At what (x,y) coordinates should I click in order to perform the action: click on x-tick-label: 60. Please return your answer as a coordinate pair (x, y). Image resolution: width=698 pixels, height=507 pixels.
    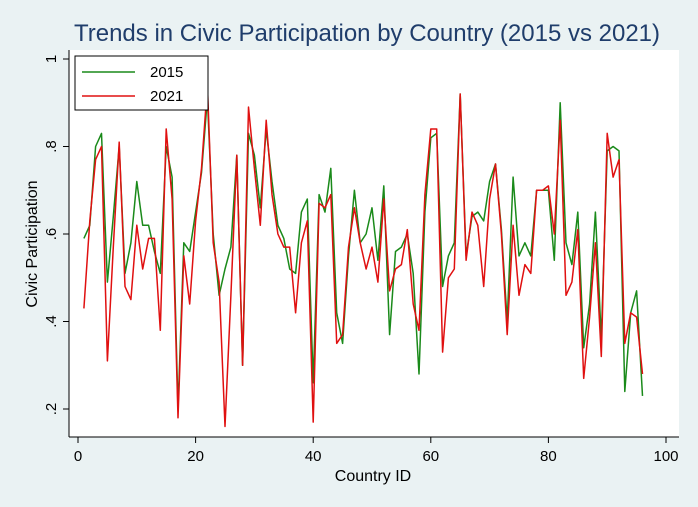
    Looking at the image, I should click on (430, 456).